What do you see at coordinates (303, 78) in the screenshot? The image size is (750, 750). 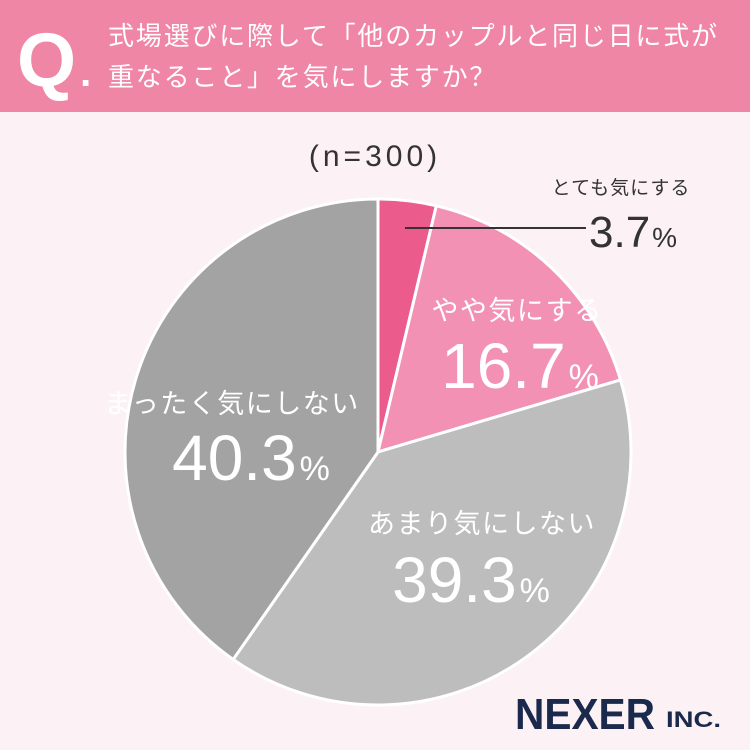 I see `question-line-2: 重なること」を気にしますか？` at bounding box center [303, 78].